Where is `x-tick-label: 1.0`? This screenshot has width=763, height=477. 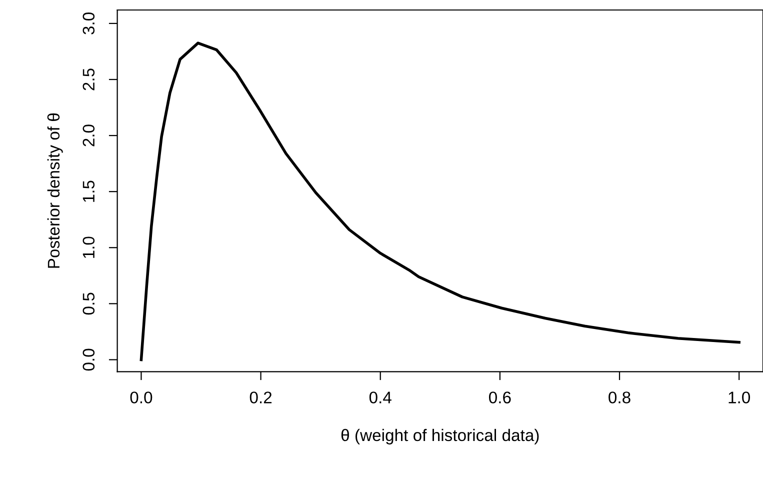
x-tick-label: 1.0 is located at coordinates (739, 398).